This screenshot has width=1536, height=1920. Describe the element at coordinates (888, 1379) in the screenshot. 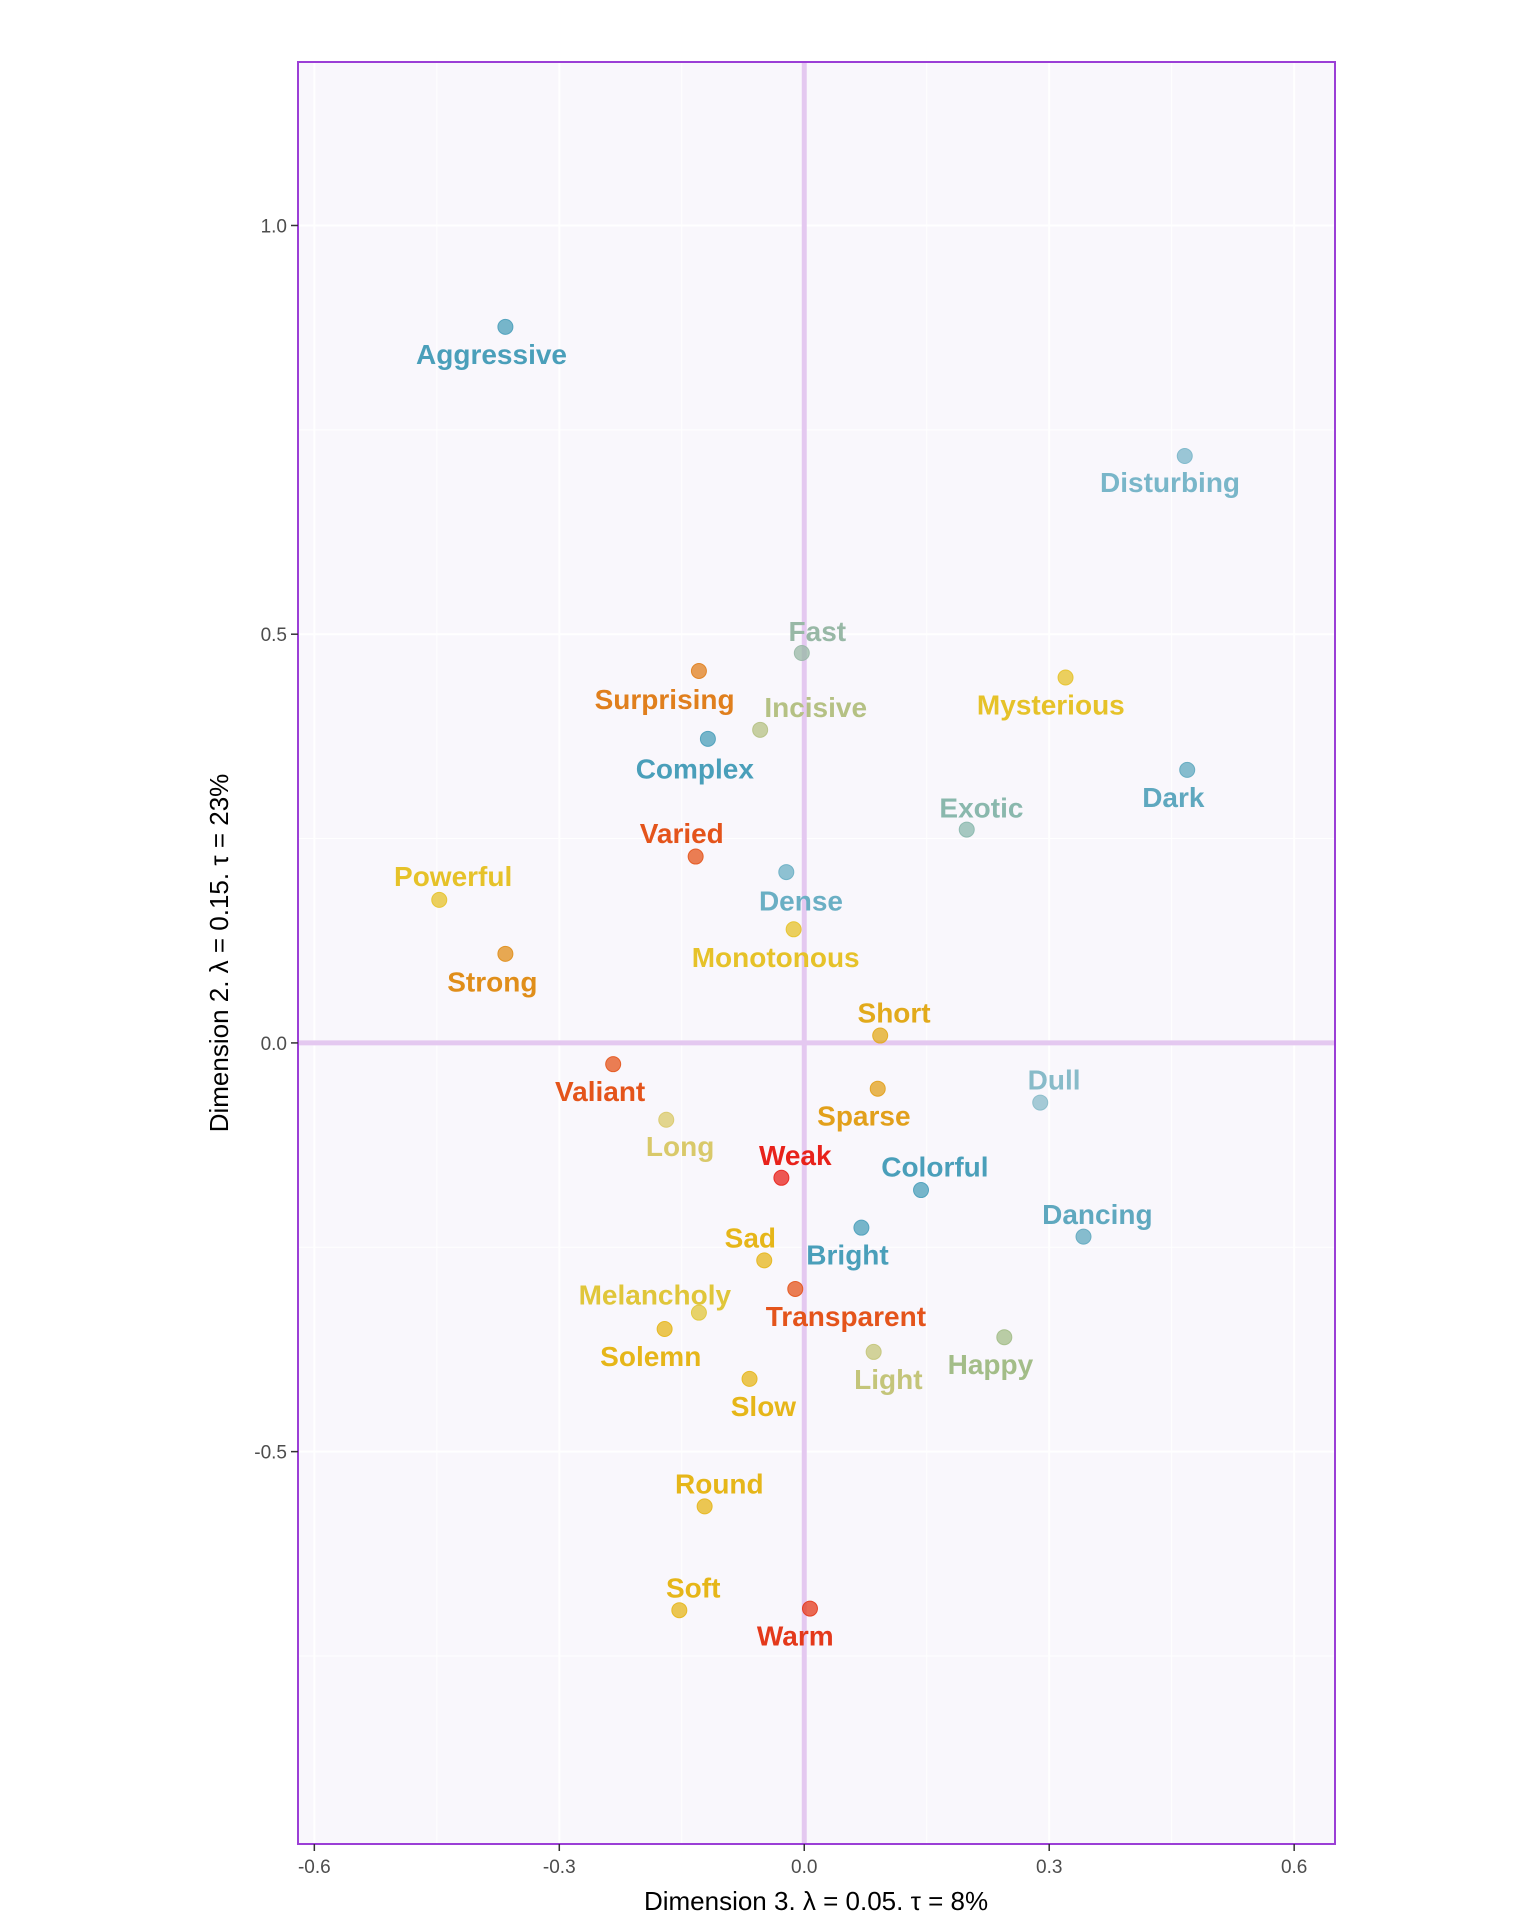

I see `point-label: Light` at that location.